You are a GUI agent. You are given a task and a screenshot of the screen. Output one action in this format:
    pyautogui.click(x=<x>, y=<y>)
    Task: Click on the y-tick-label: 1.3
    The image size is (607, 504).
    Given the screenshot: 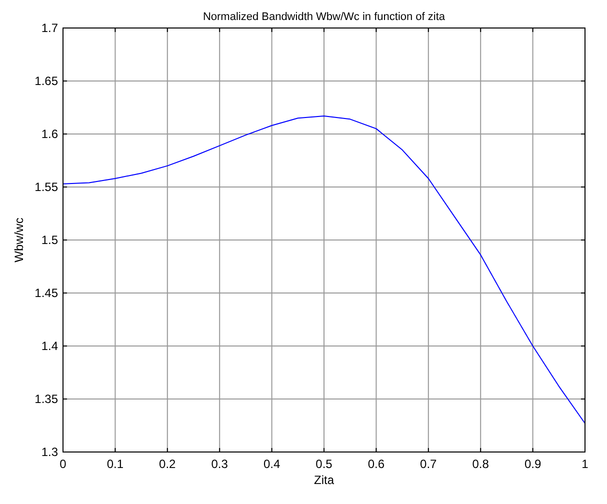 What is the action you would take?
    pyautogui.click(x=49, y=452)
    